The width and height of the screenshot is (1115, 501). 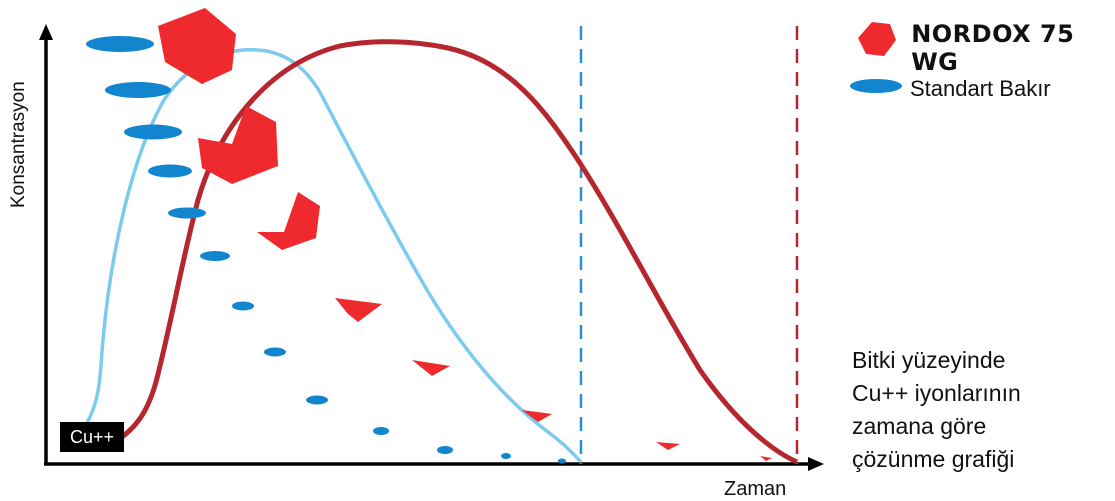 What do you see at coordinates (816, 464) in the screenshot?
I see `x-axis-arrow-icon` at bounding box center [816, 464].